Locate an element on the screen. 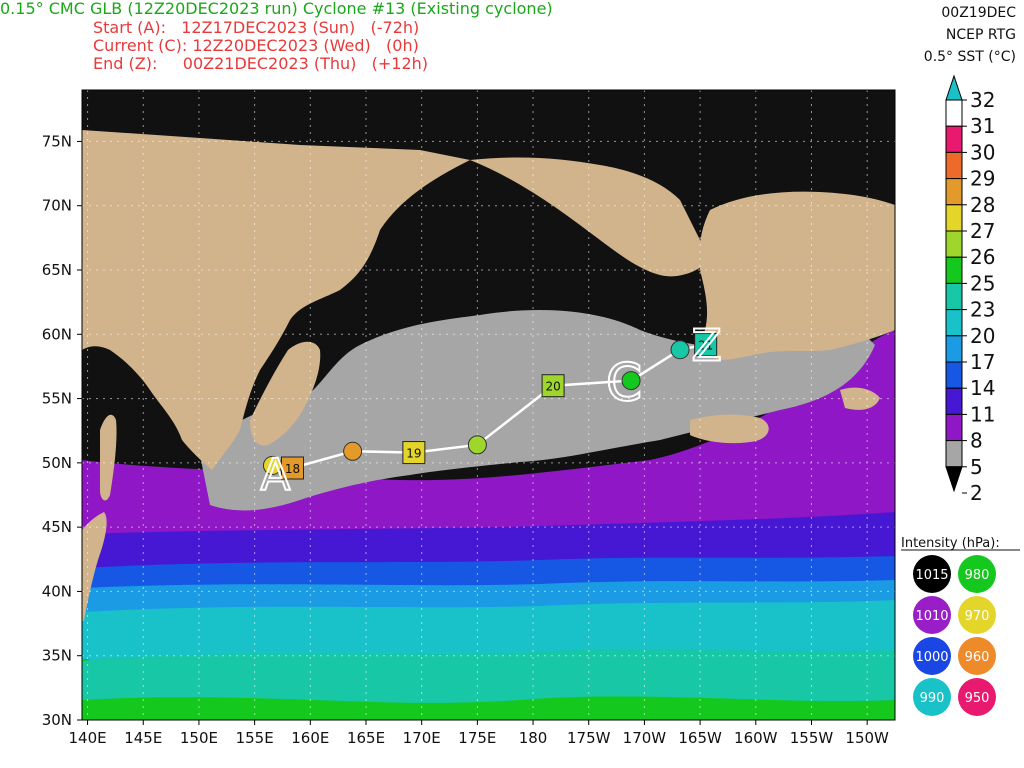 The image size is (1024, 768). colorbar-label: 17 is located at coordinates (982, 362).